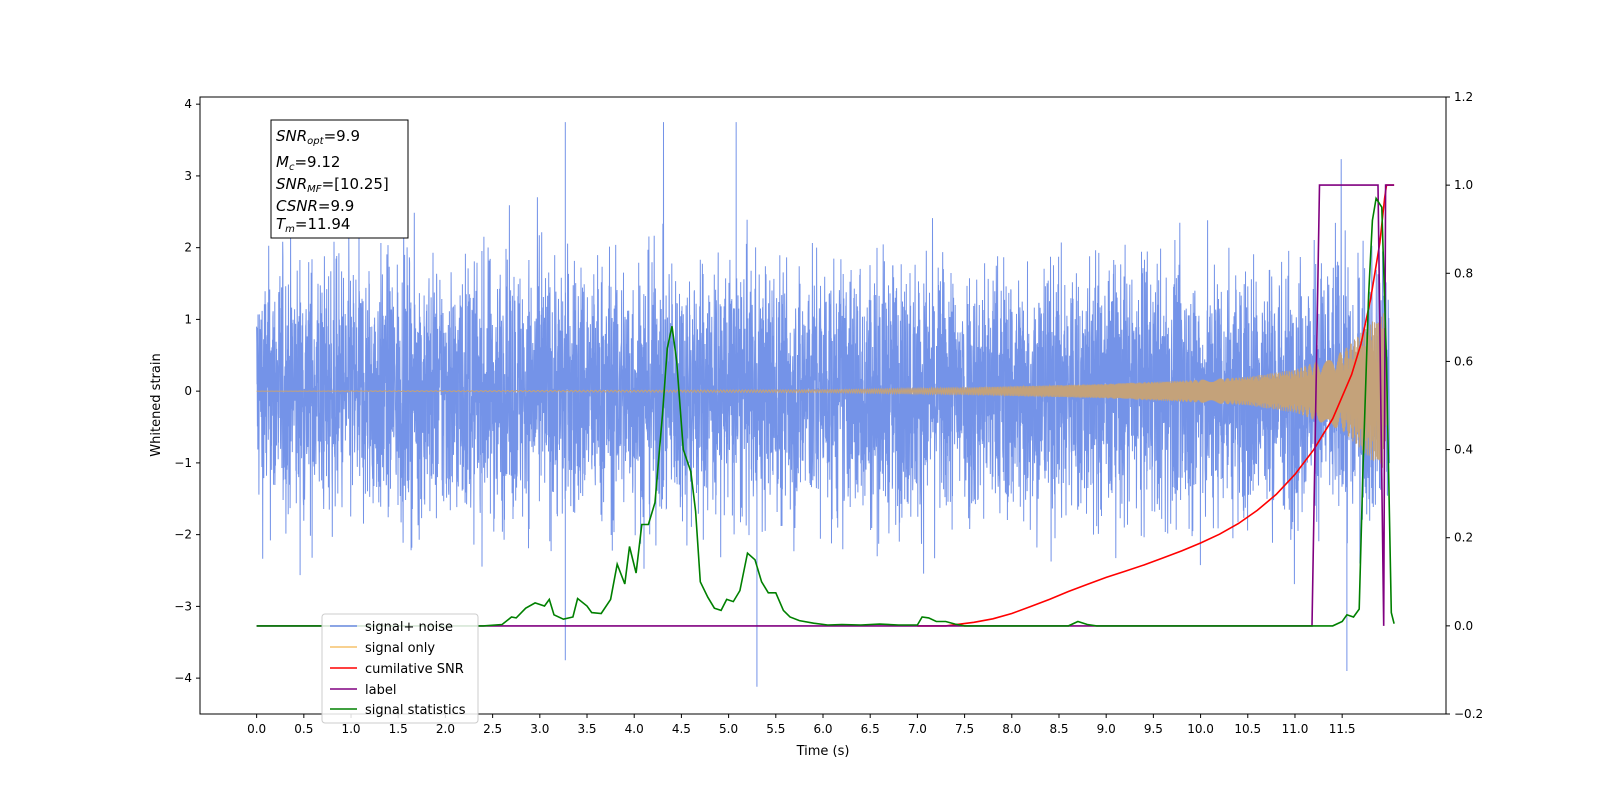 The width and height of the screenshot is (1600, 800). I want to click on x-tick-label: 11.0, so click(1295, 729).